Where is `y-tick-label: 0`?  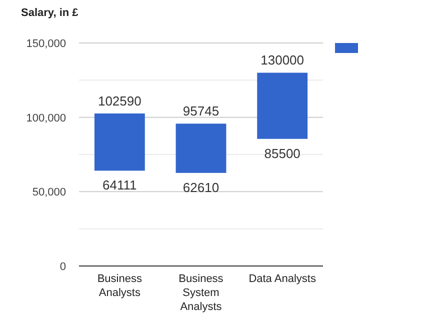 y-tick-label: 0 is located at coordinates (63, 267).